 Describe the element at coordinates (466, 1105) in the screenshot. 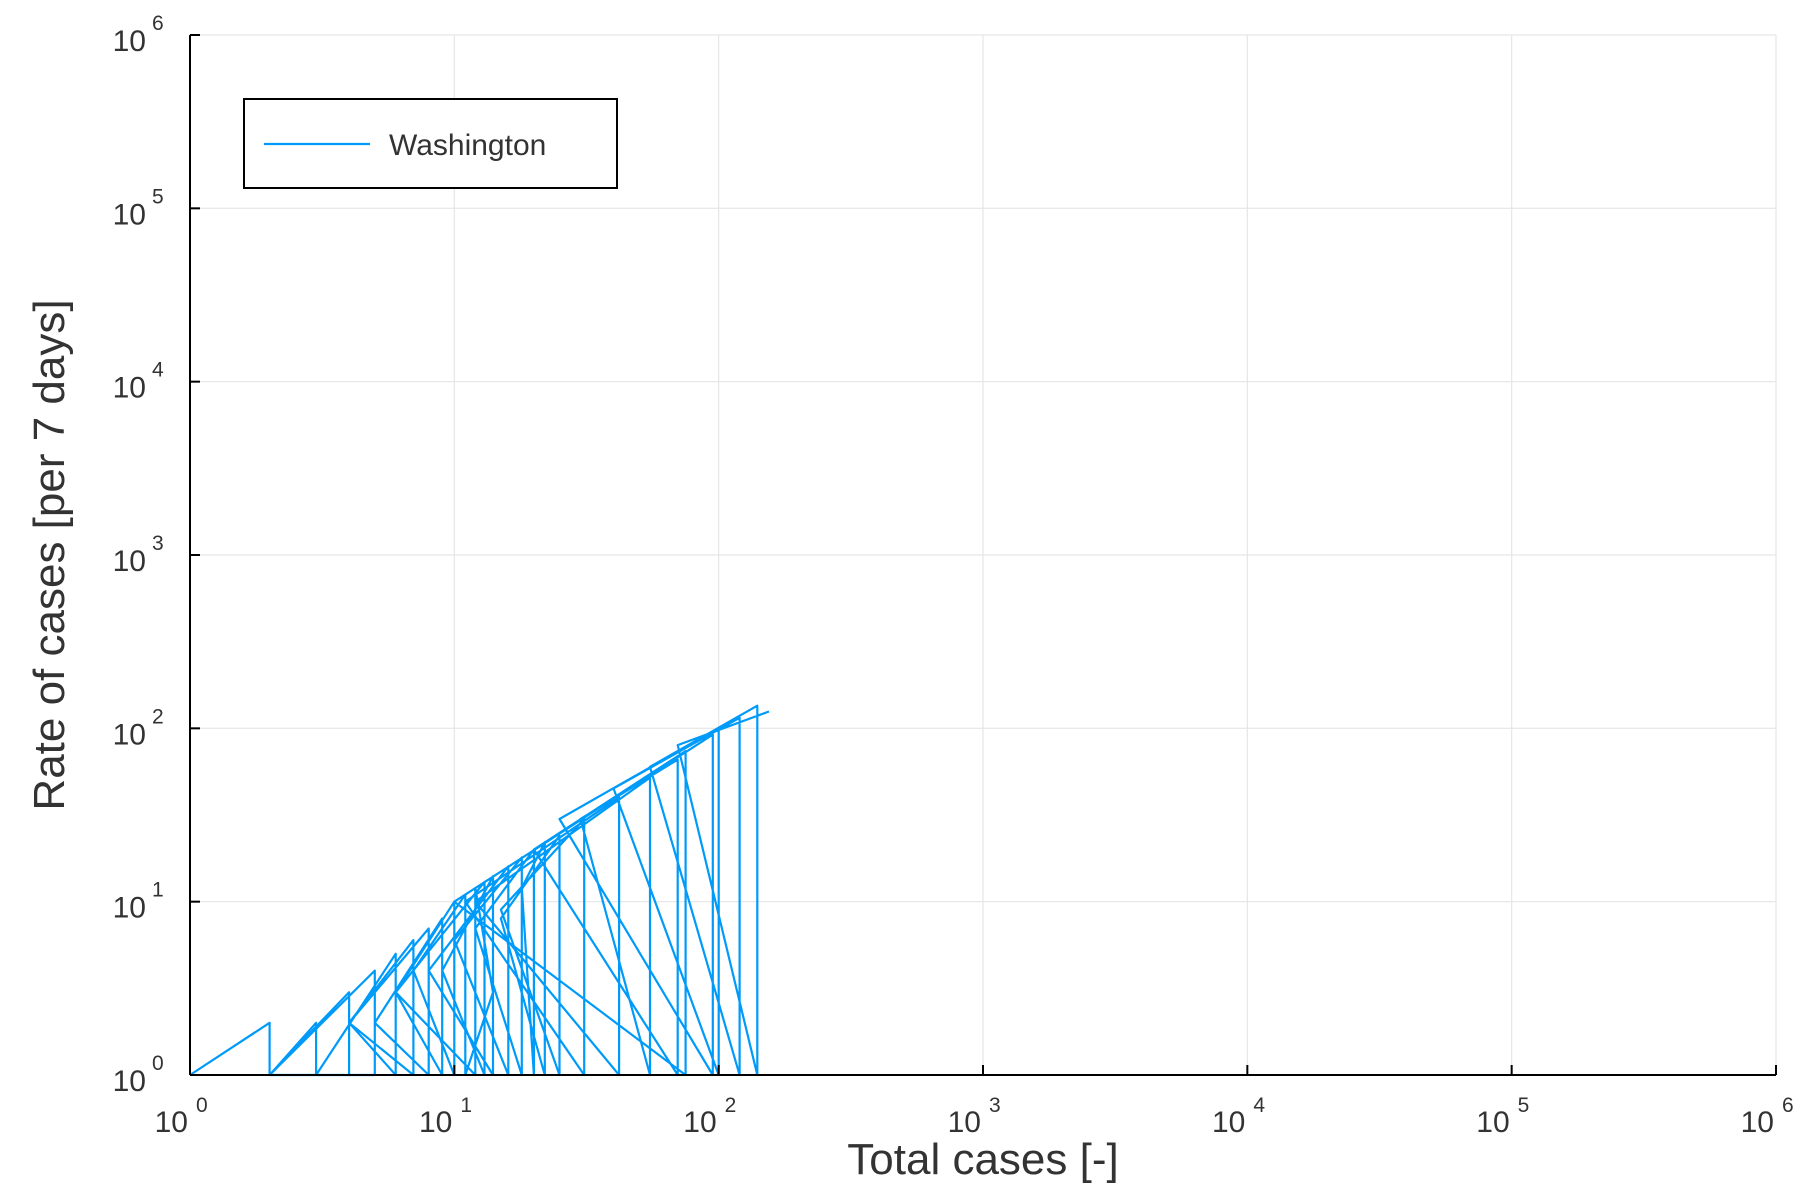

I see `x-tick-exponent: 1` at that location.